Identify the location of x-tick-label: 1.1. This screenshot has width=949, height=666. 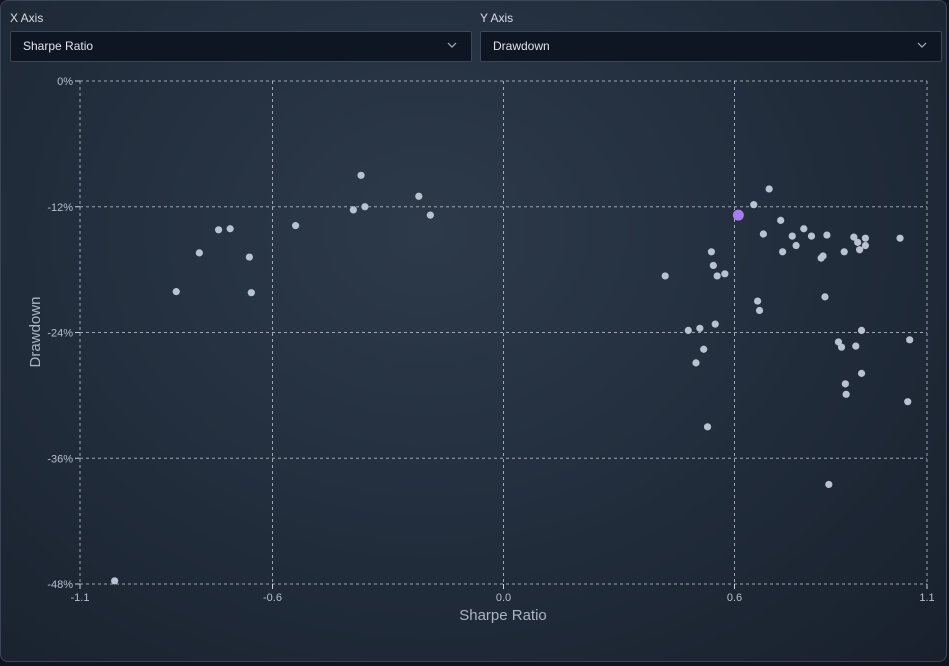
(926, 598).